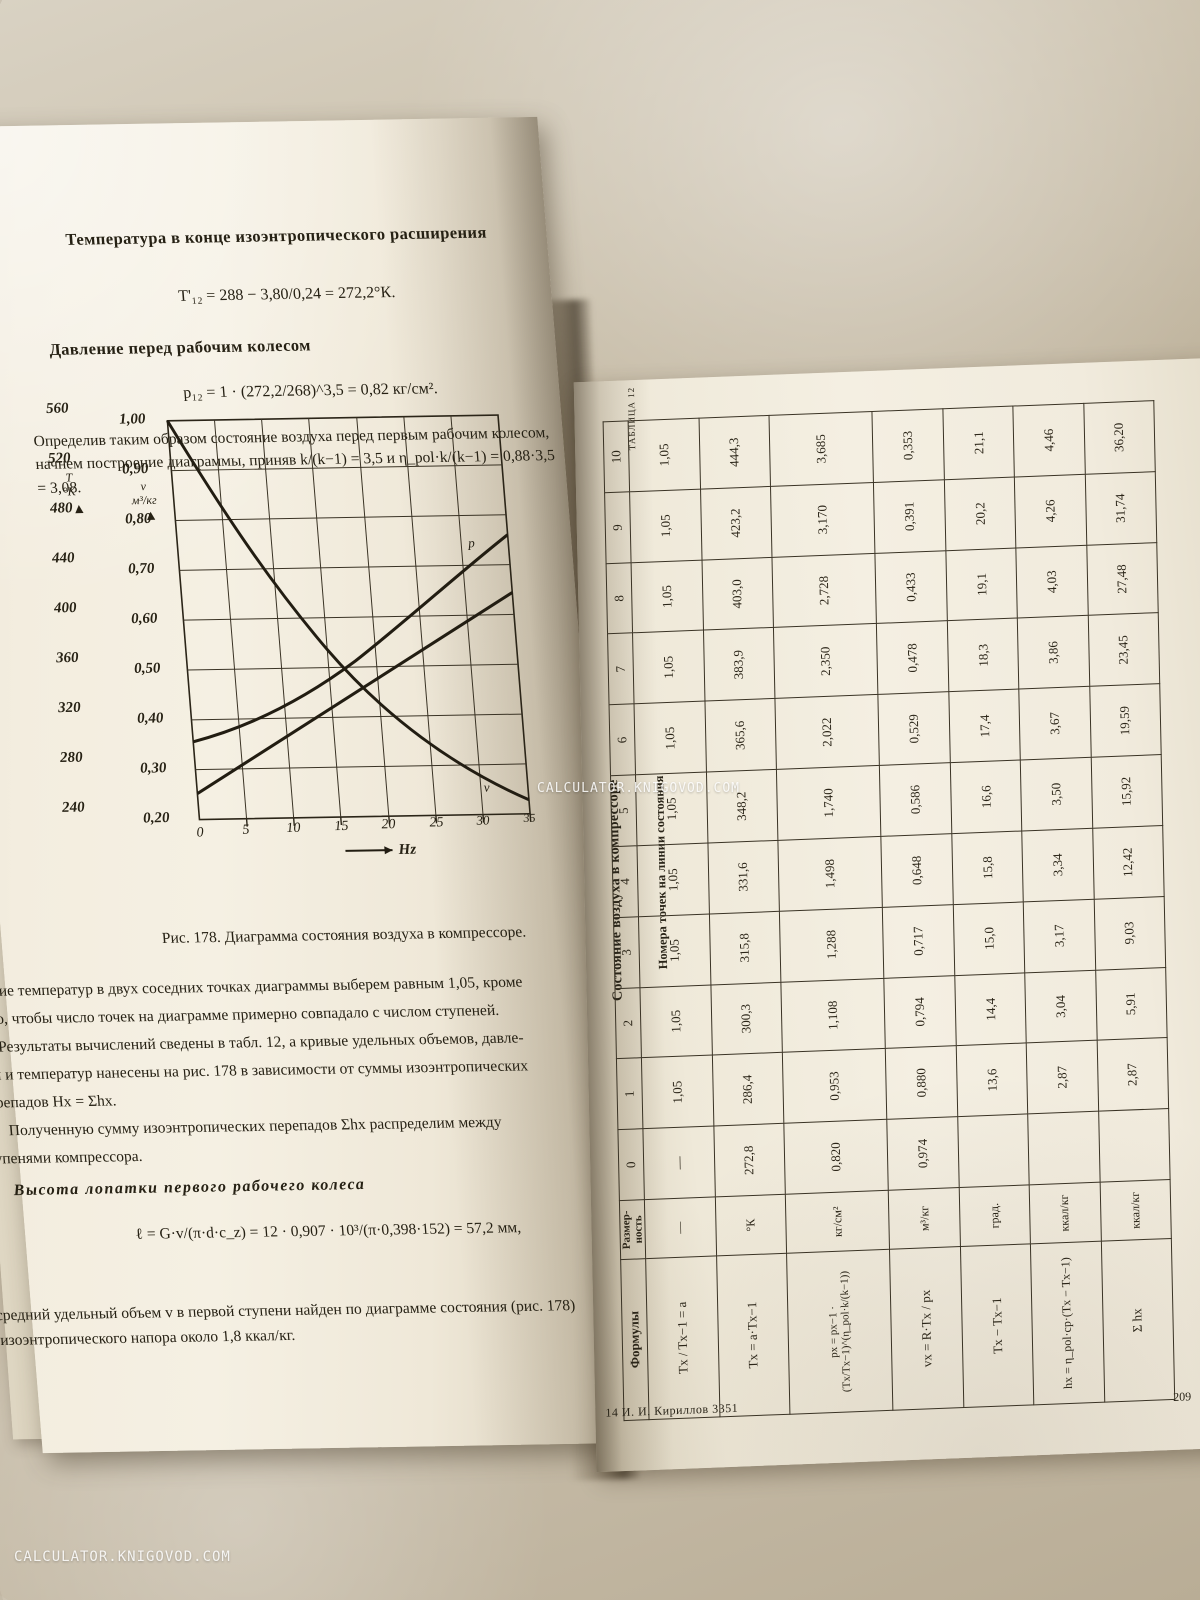 The height and width of the screenshot is (1600, 1200). Describe the element at coordinates (740, 735) in the screenshot. I see `cell-value: 365,6` at that location.